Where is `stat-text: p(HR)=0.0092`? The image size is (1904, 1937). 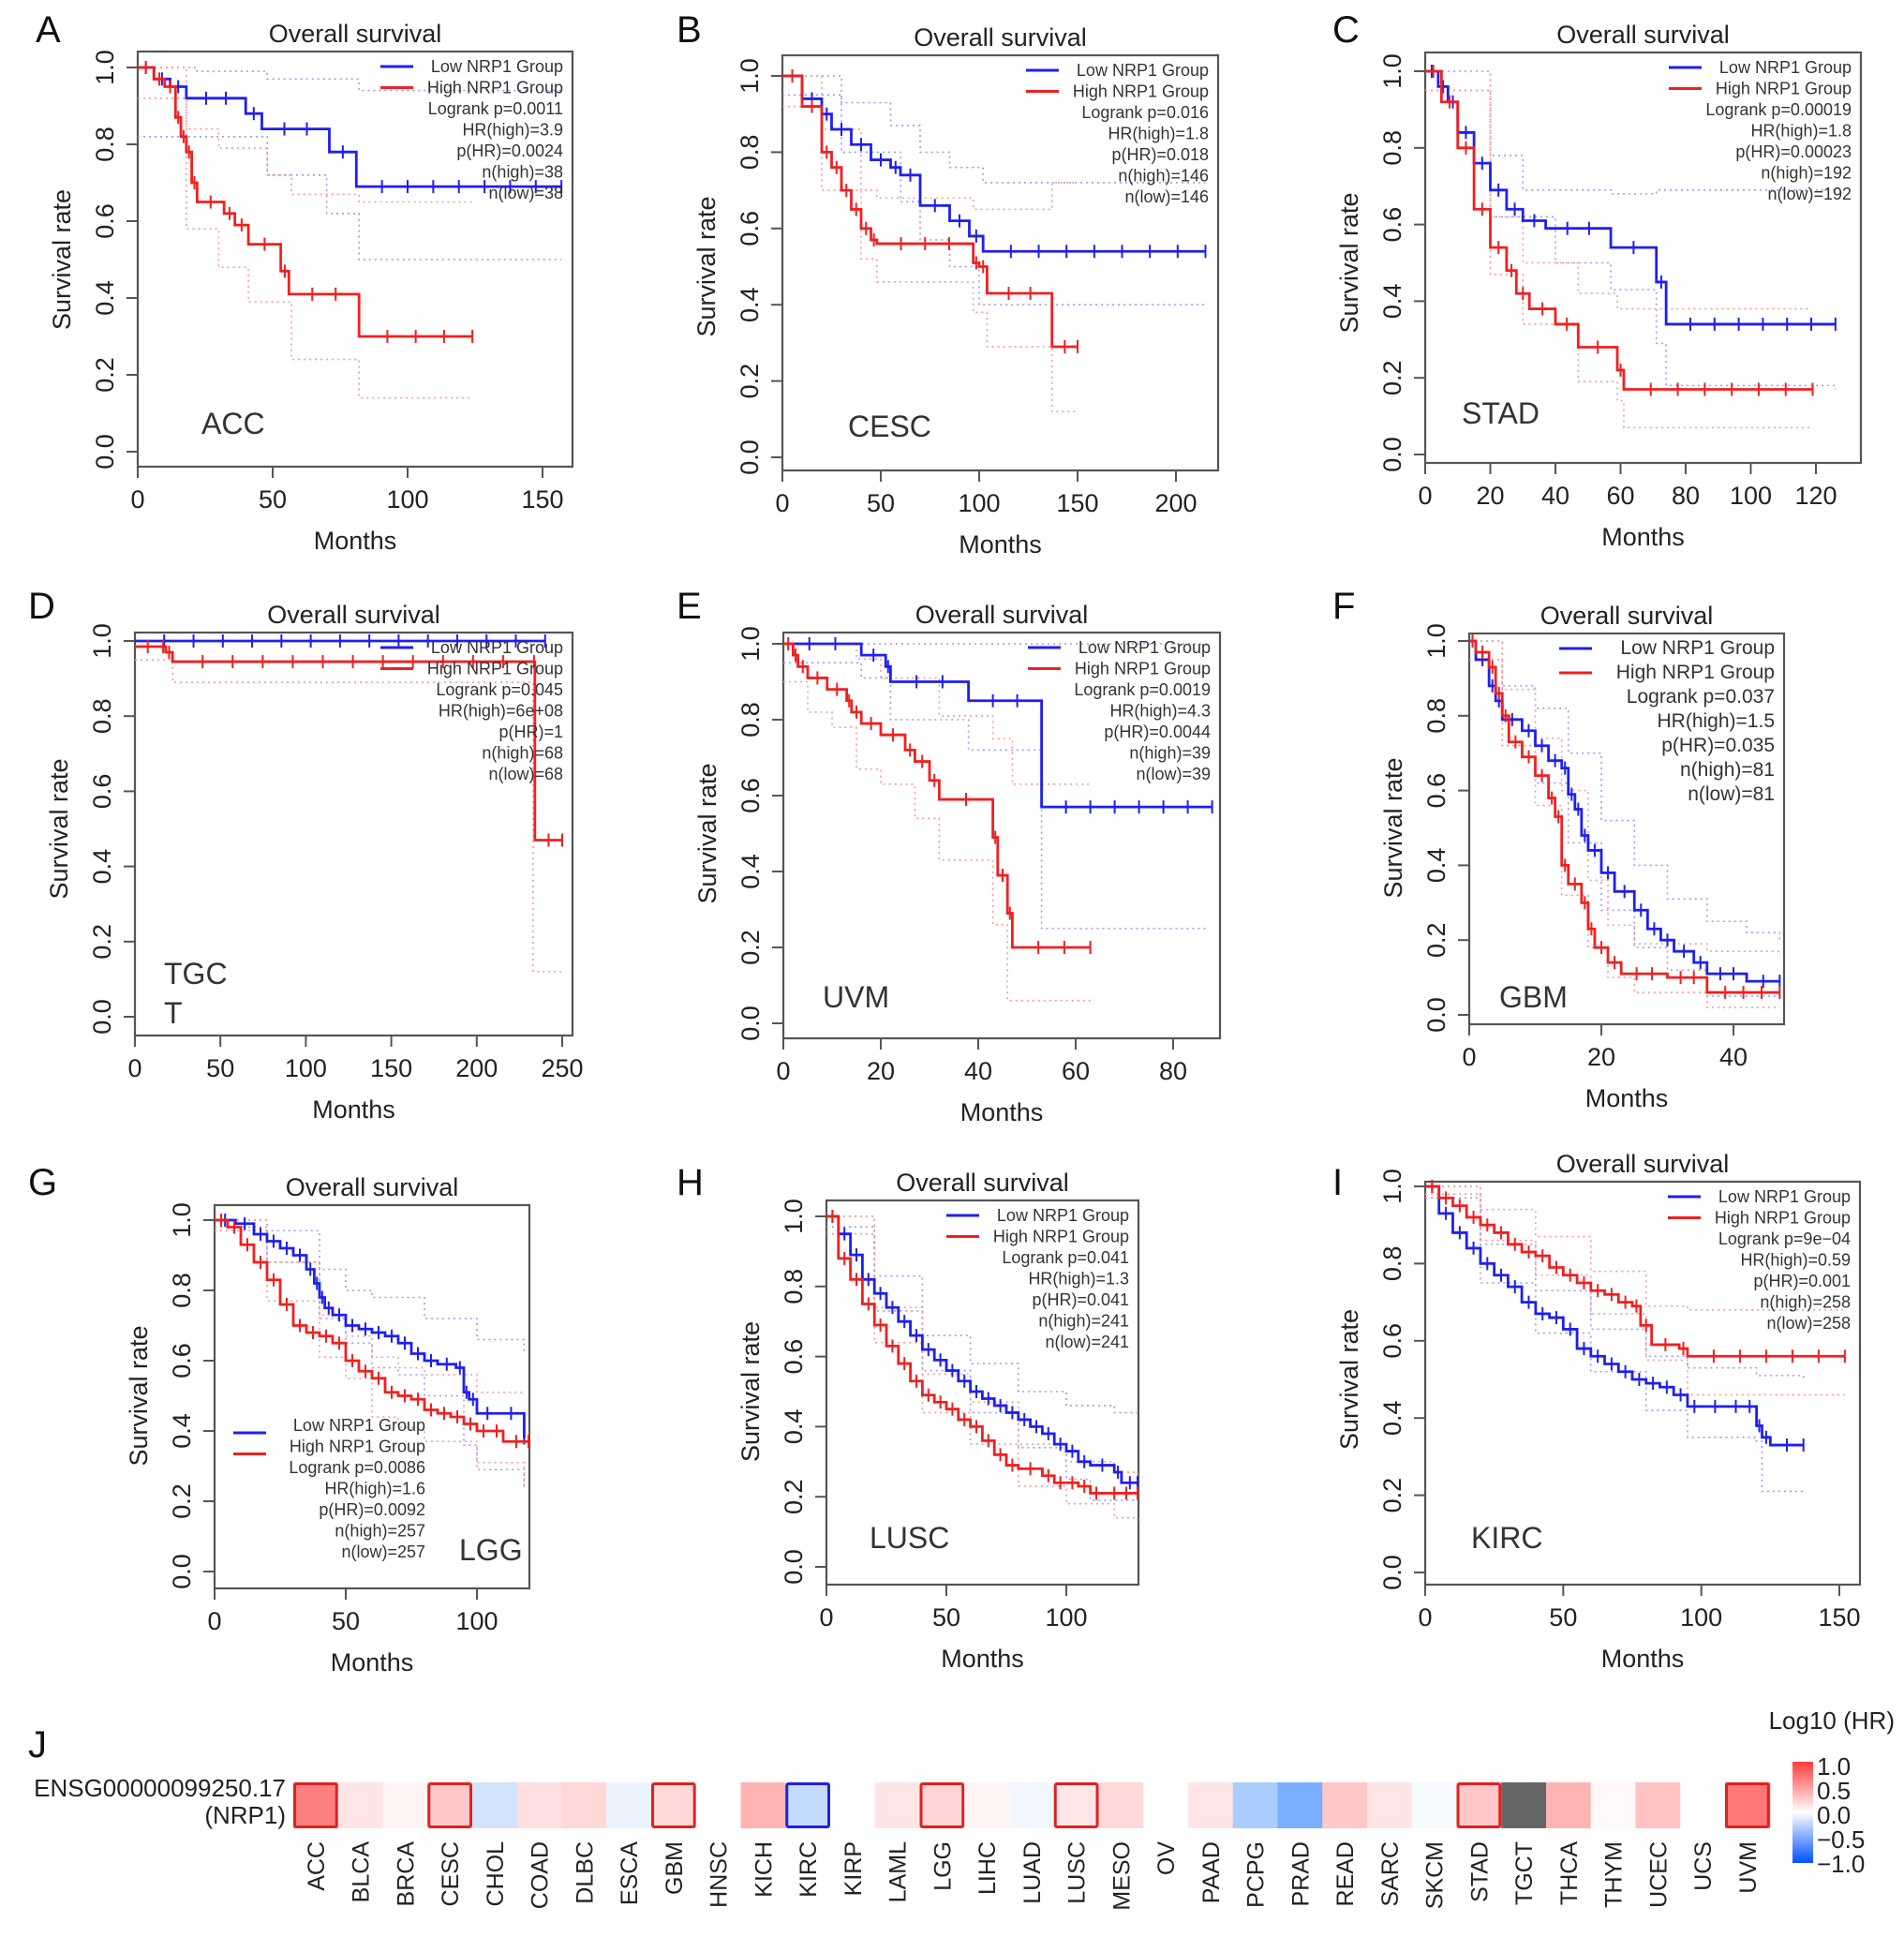
stat-text: p(HR)=0.0092 is located at coordinates (372, 1509).